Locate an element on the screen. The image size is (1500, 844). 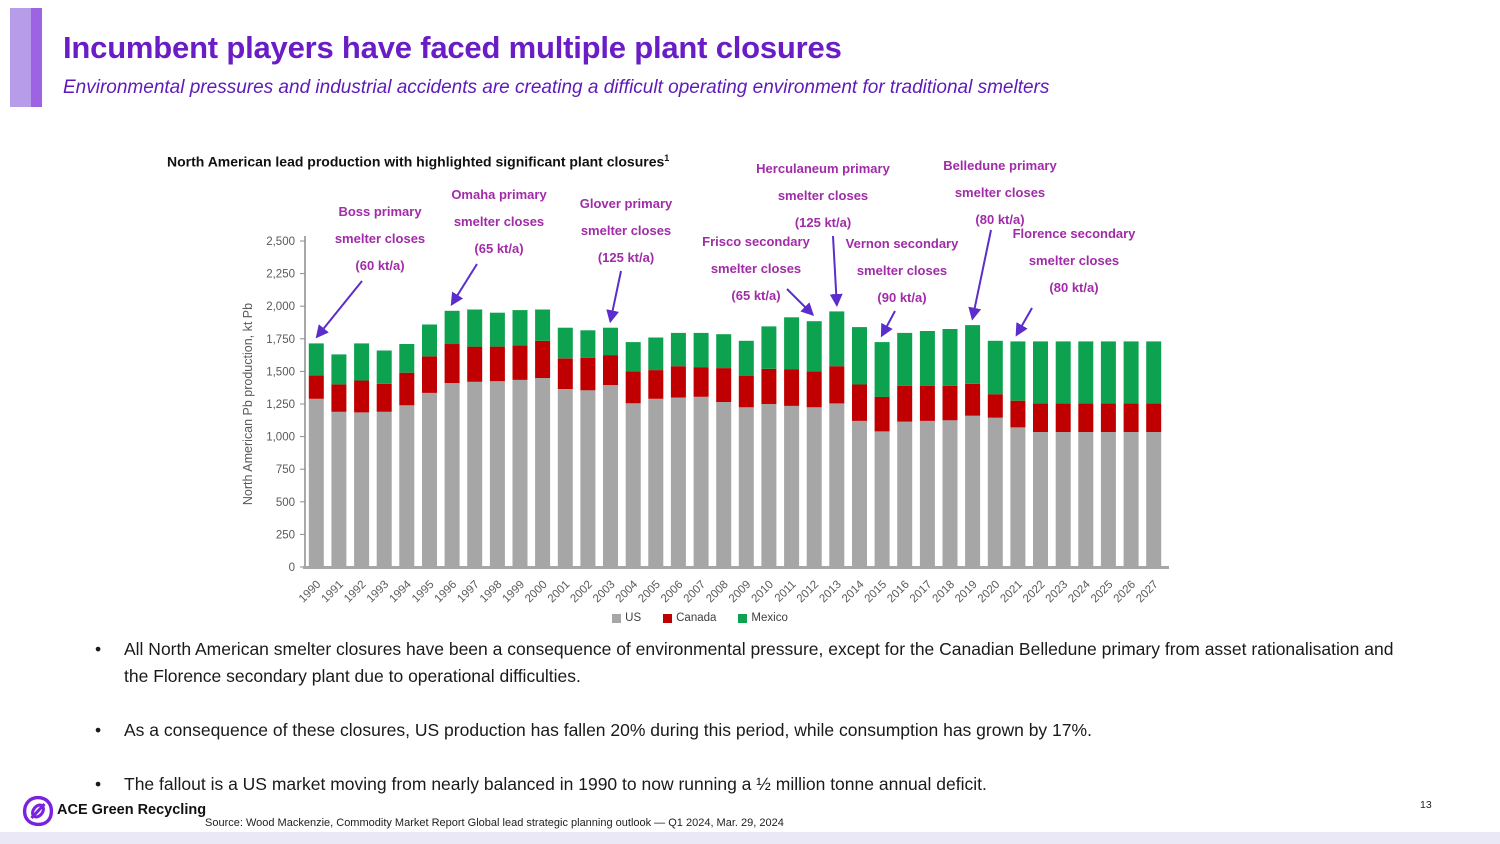
bar-segment-canada-2025 is located at coordinates (1108, 417).